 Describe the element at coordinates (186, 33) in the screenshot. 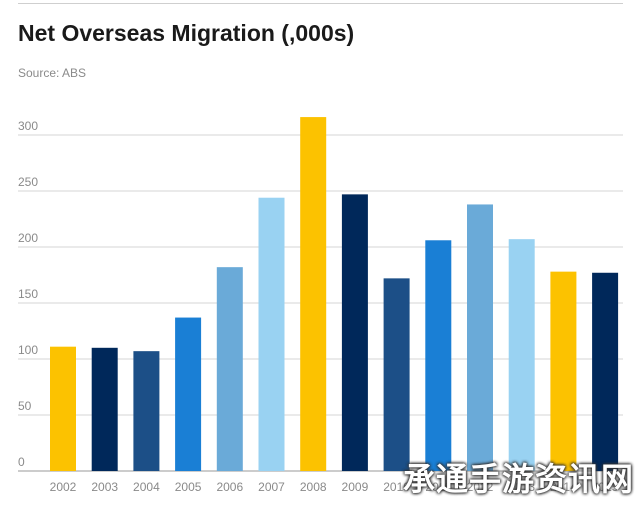

I see `chart-title: Net Overseas Migration (,000s)` at that location.